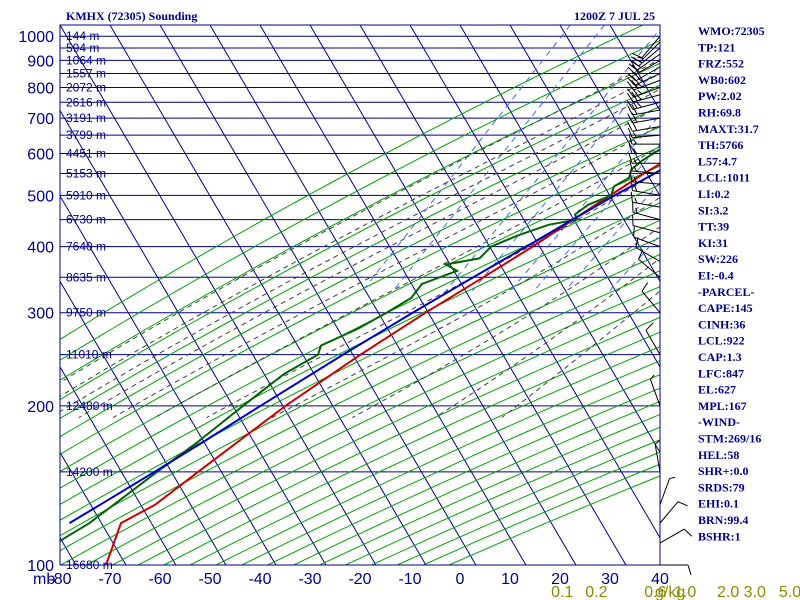 The height and width of the screenshot is (600, 800). What do you see at coordinates (610, 579) in the screenshot?
I see `temperature-tick-label: 30` at bounding box center [610, 579].